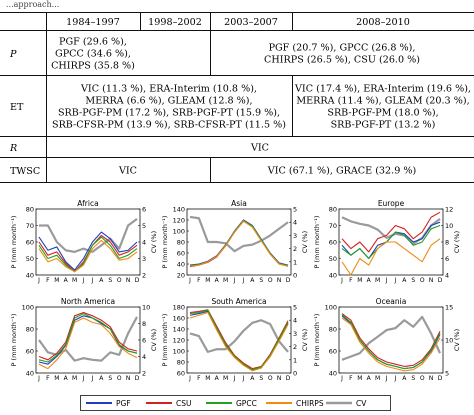 The width and height of the screenshot is (474, 415). Describe the element at coordinates (295, 262) in the screenshot. I see `y2-tick-label: 1` at that location.